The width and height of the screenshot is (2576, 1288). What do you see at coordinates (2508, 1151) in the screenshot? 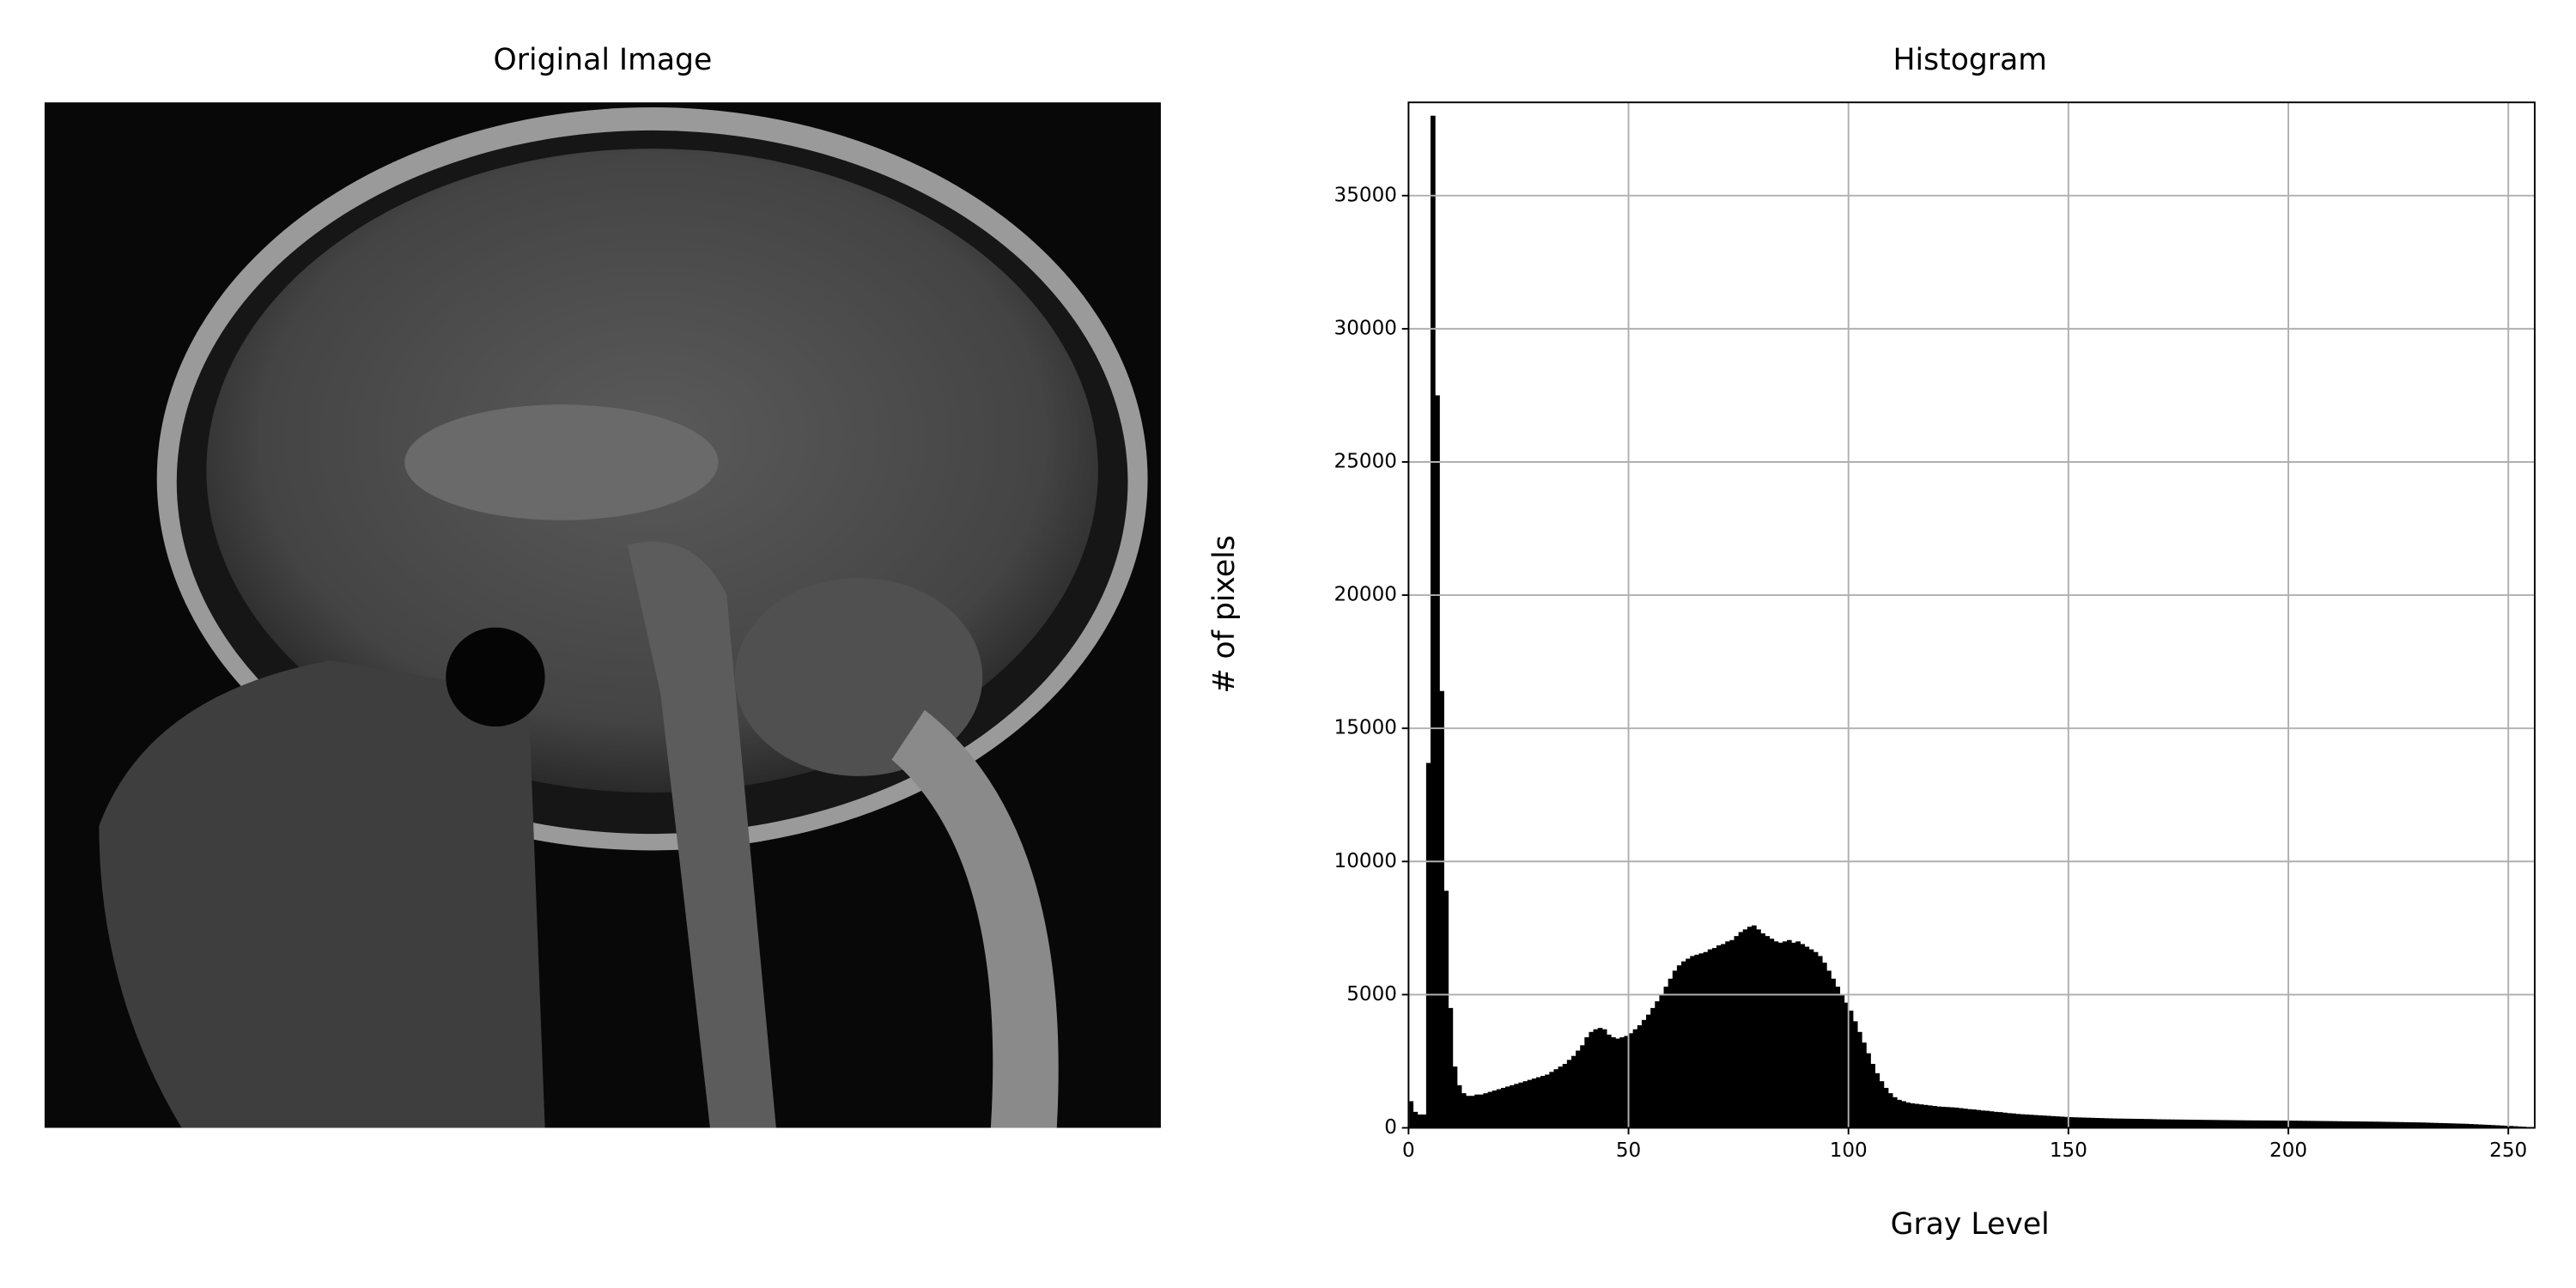
I see `x-tick-label: 250` at bounding box center [2508, 1151].